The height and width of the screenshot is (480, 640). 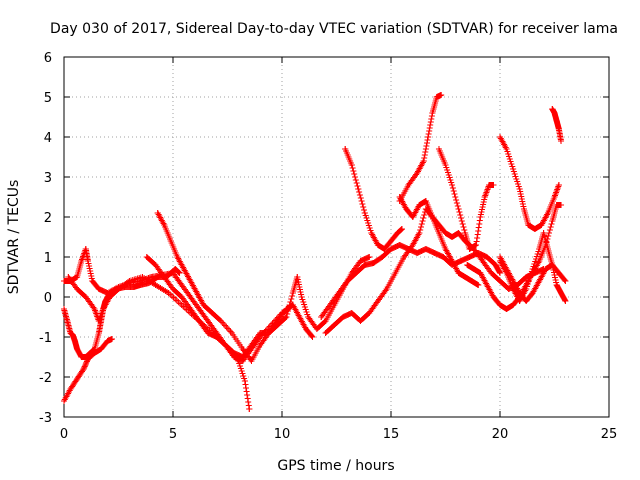 I want to click on x-tick-label: 15, so click(x=391, y=434).